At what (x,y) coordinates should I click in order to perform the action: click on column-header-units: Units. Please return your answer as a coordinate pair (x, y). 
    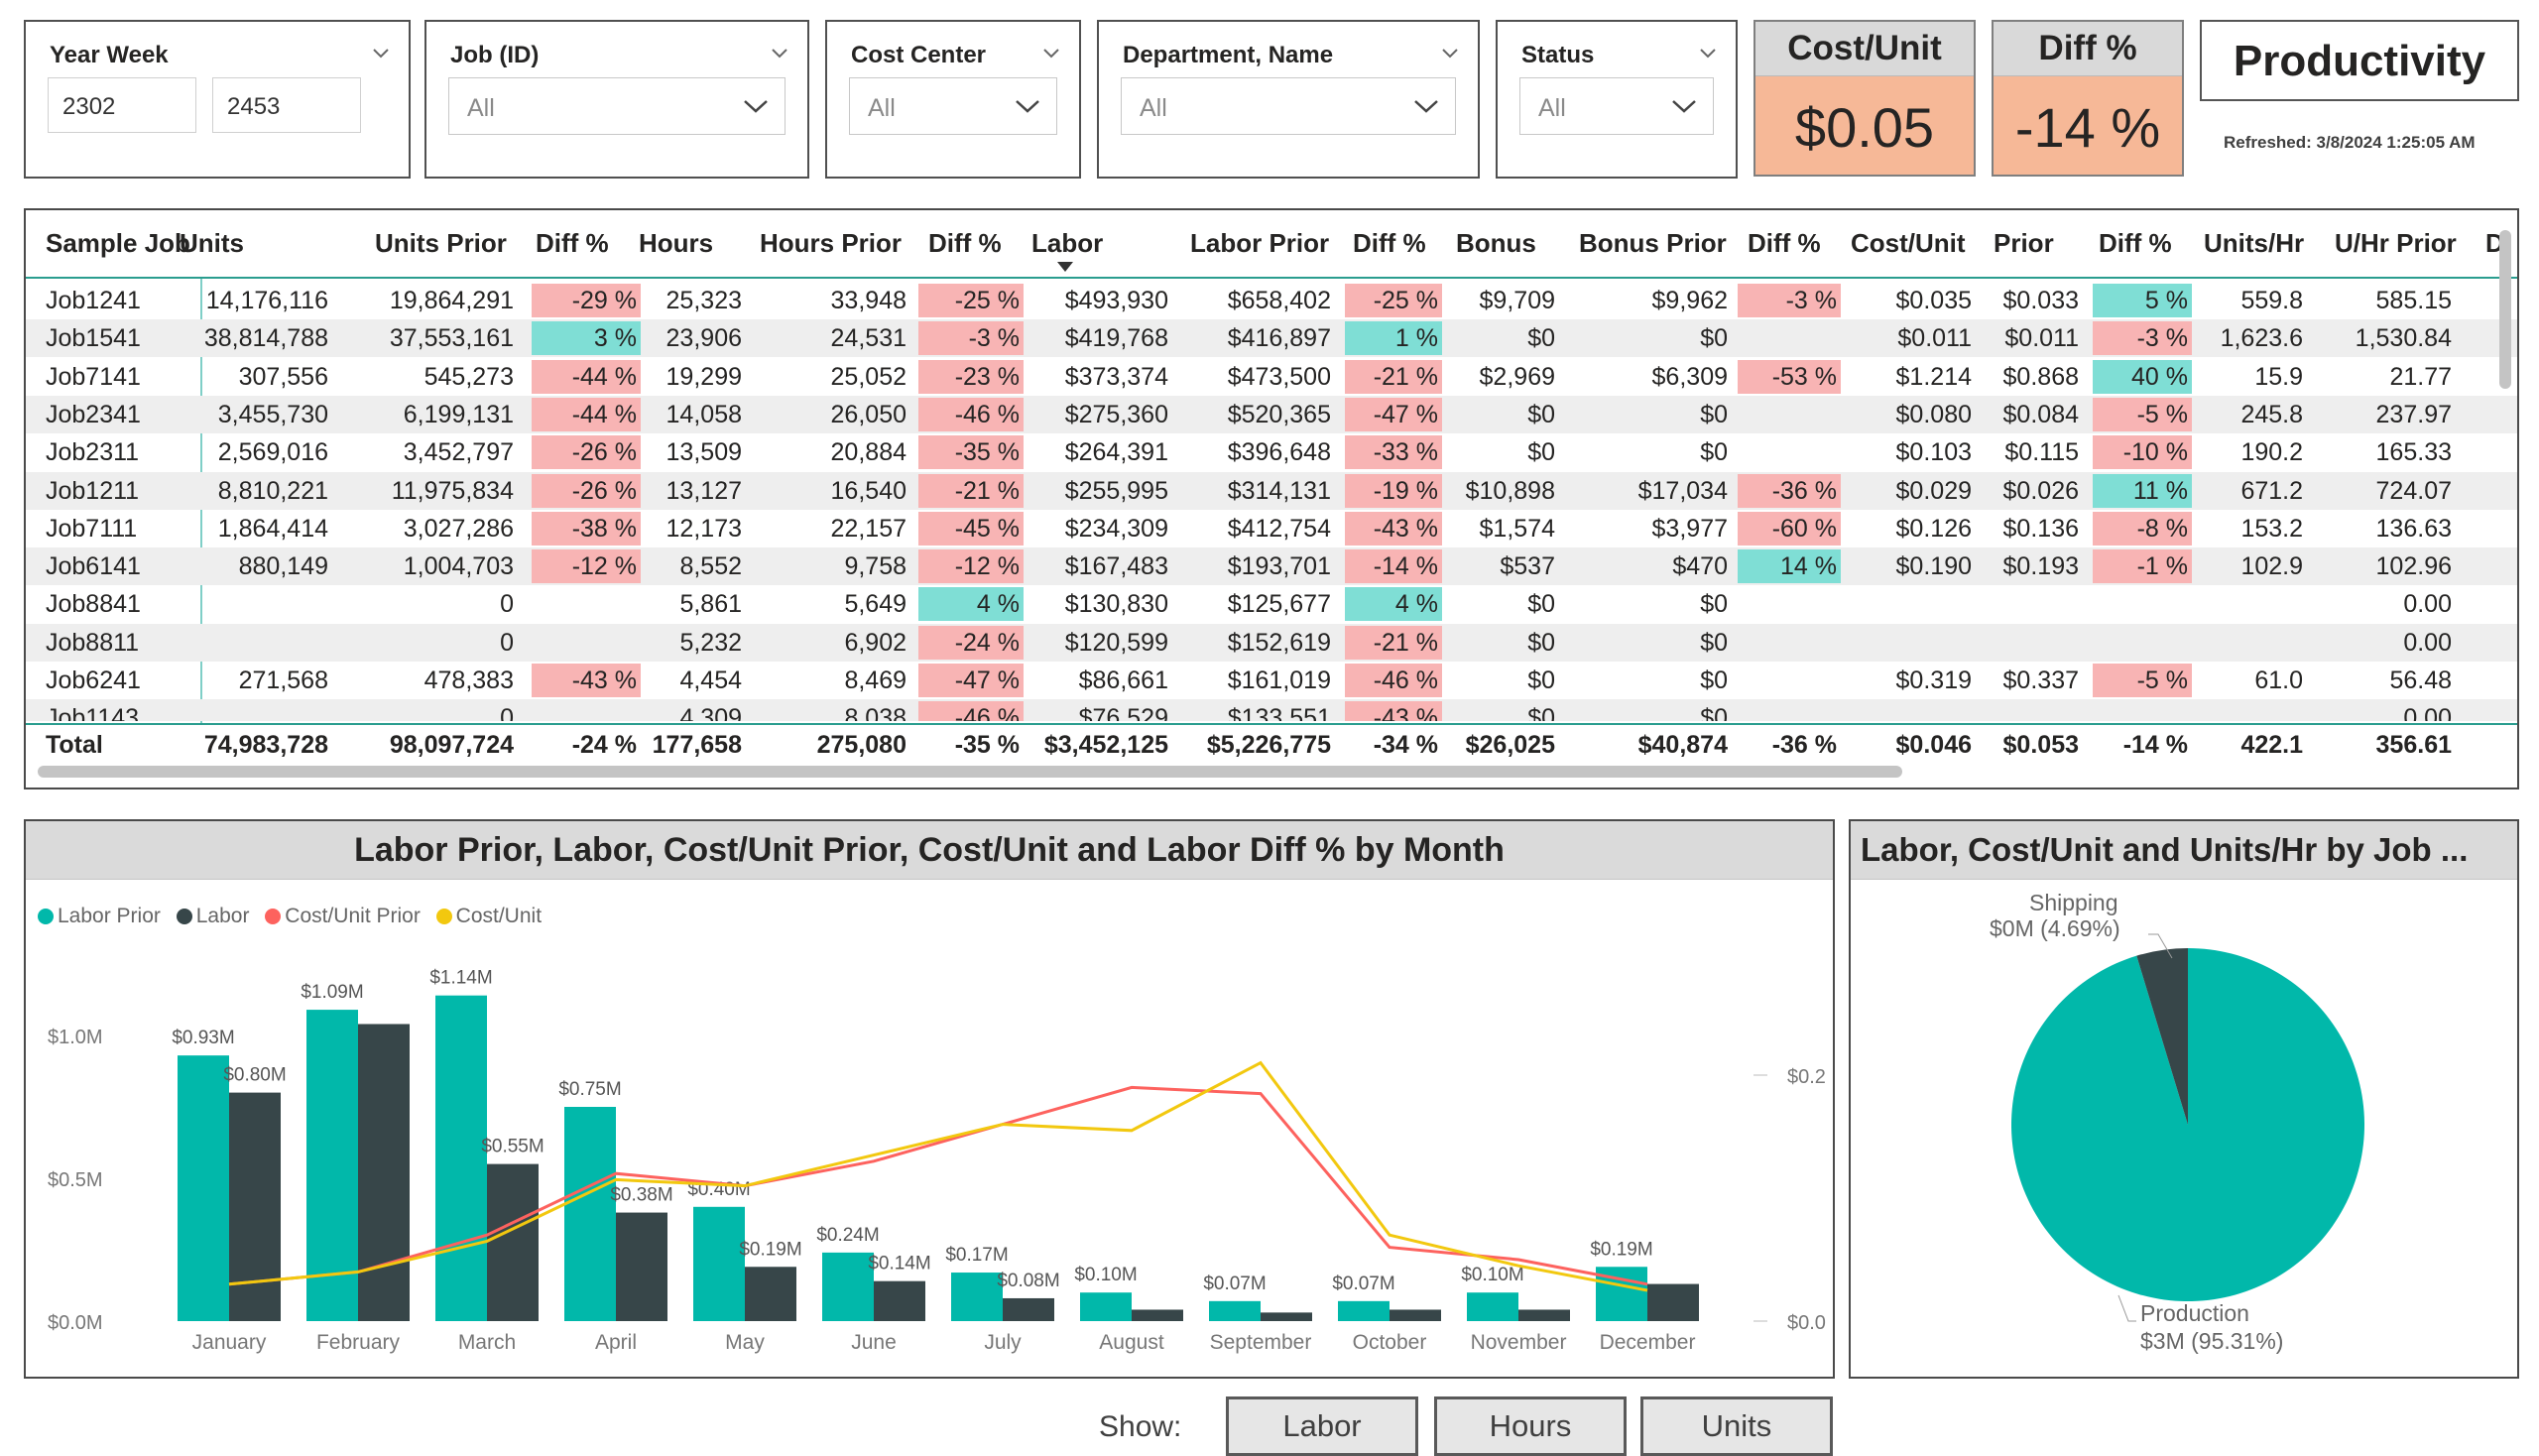
    Looking at the image, I should click on (212, 243).